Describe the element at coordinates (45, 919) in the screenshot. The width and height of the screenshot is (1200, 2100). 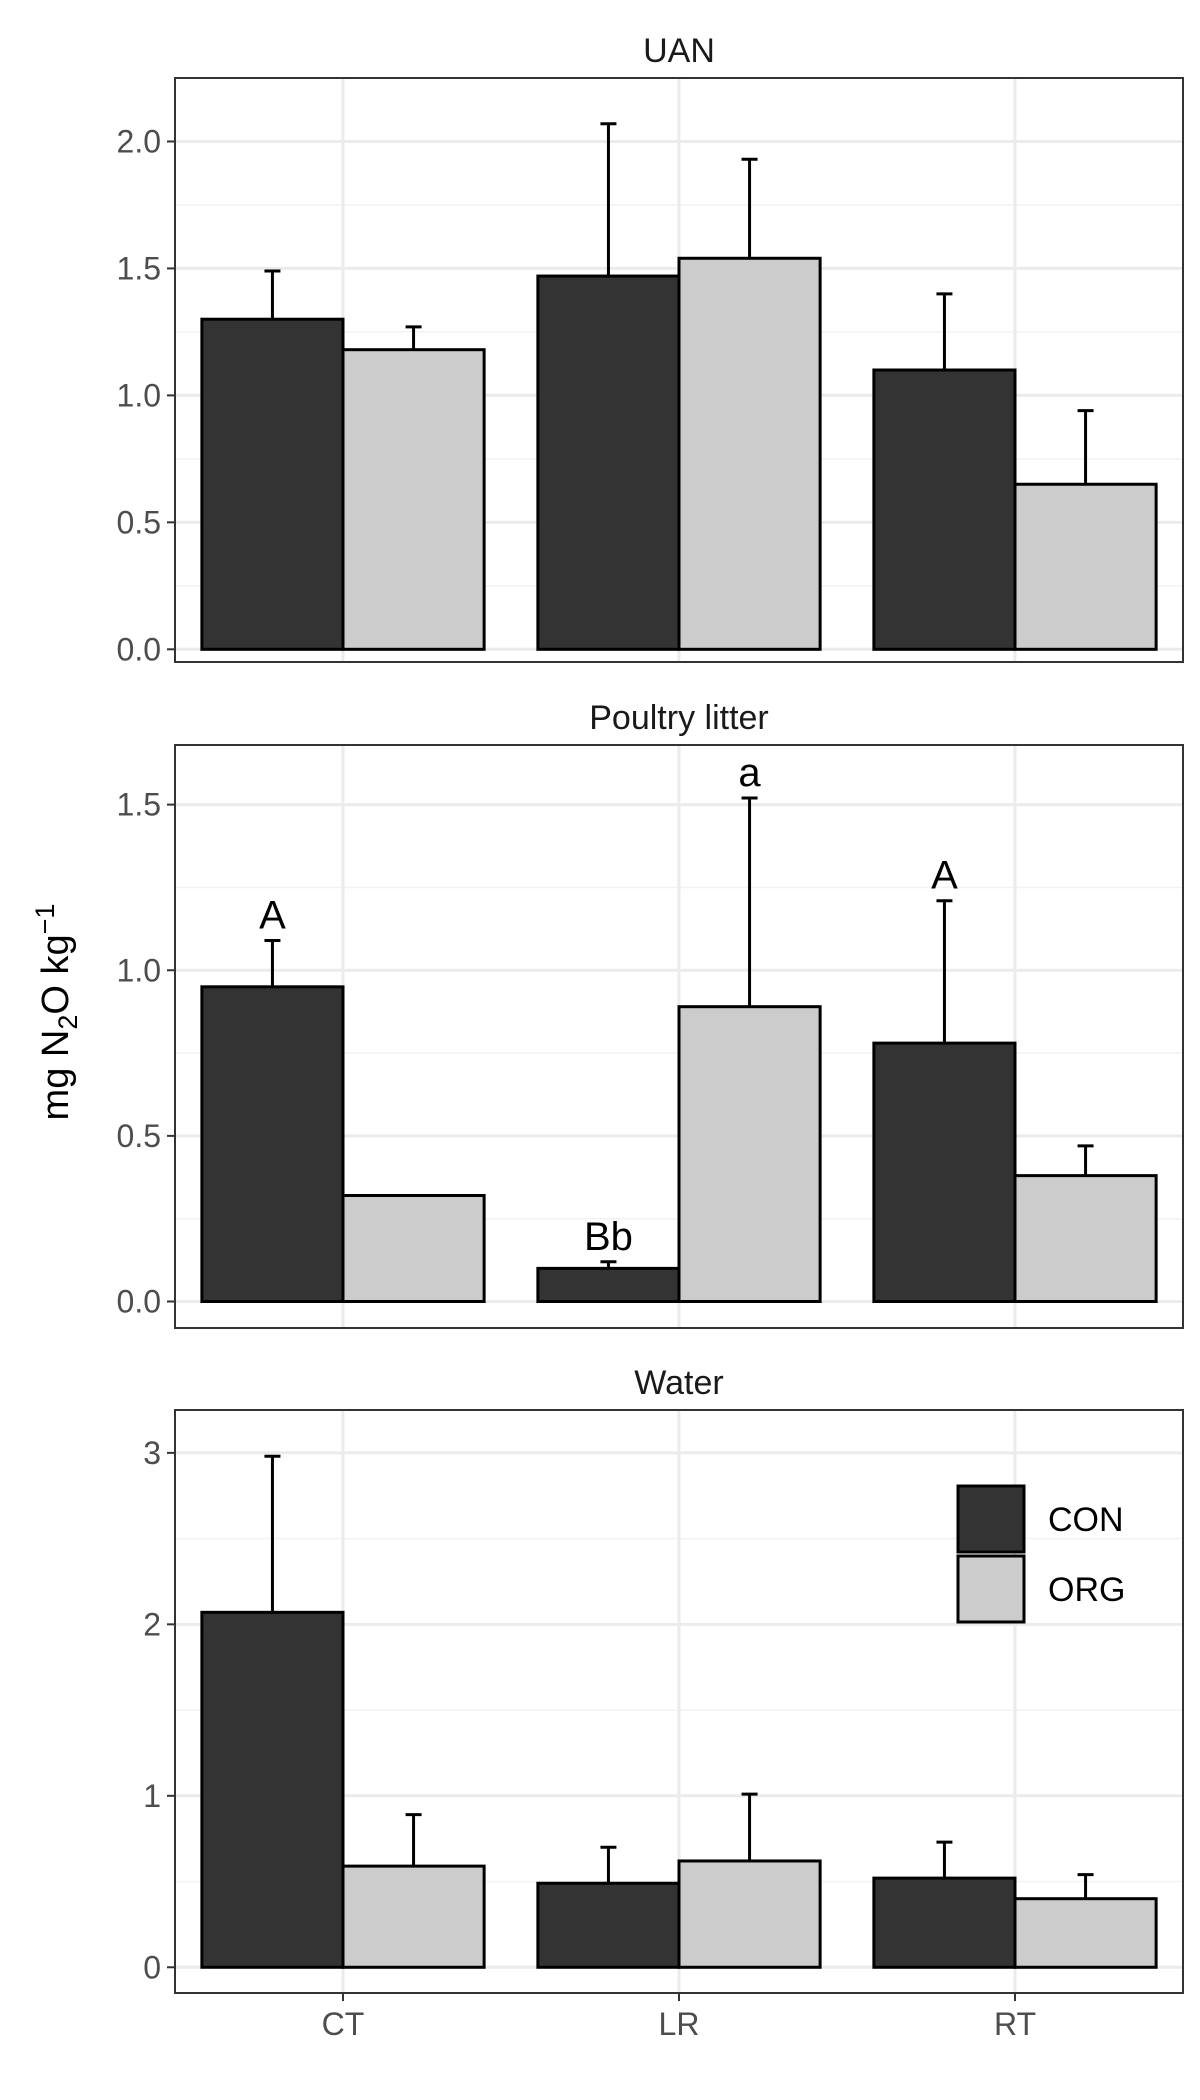
I see `y-axis-label-sup: −1` at that location.